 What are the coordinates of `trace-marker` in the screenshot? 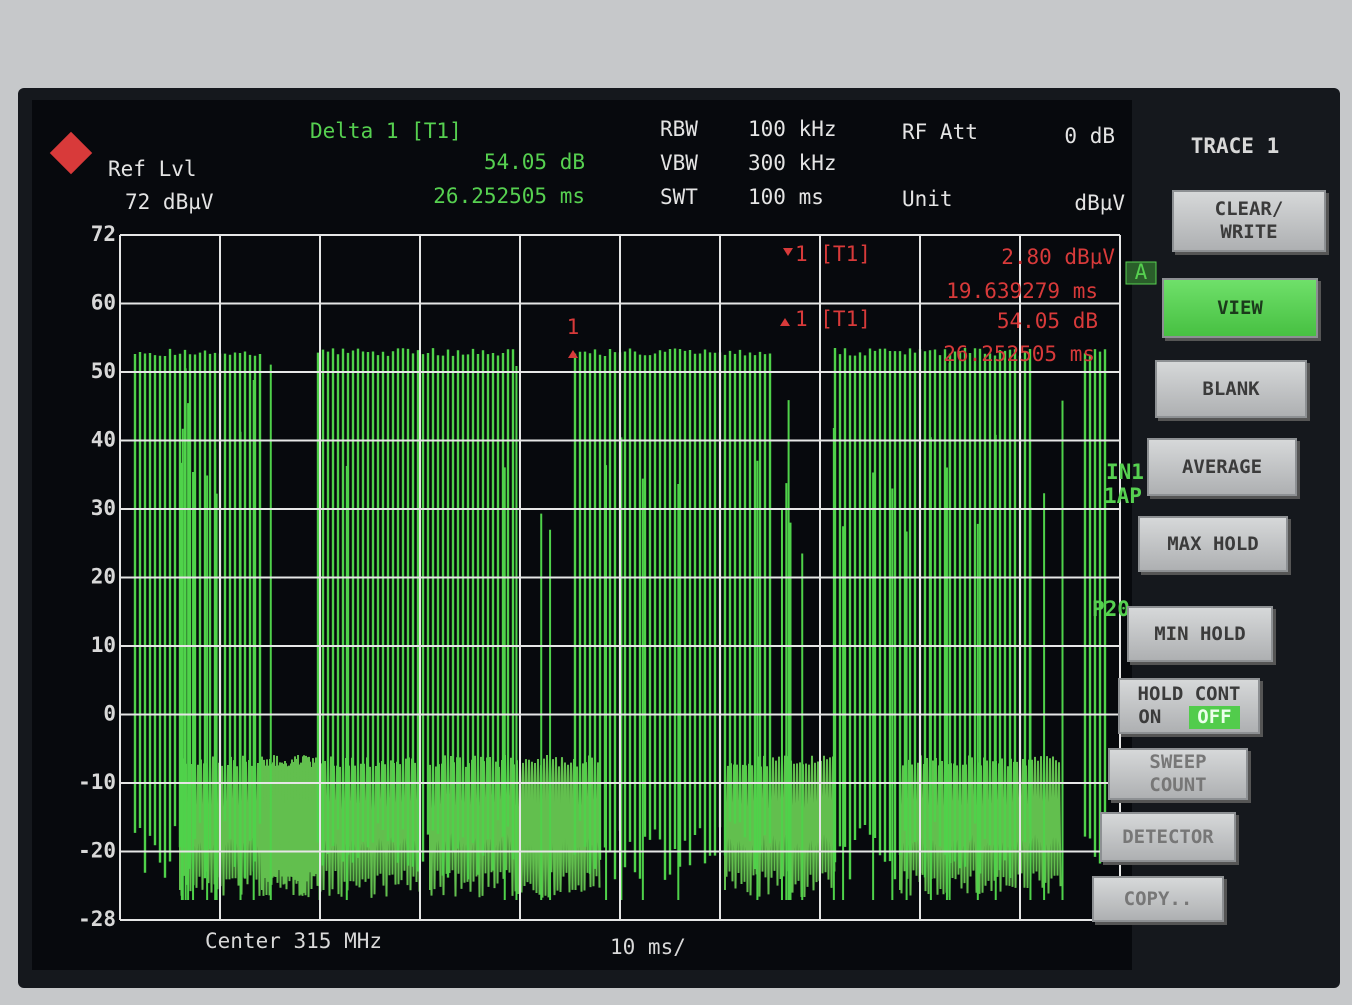 It's located at (573, 354).